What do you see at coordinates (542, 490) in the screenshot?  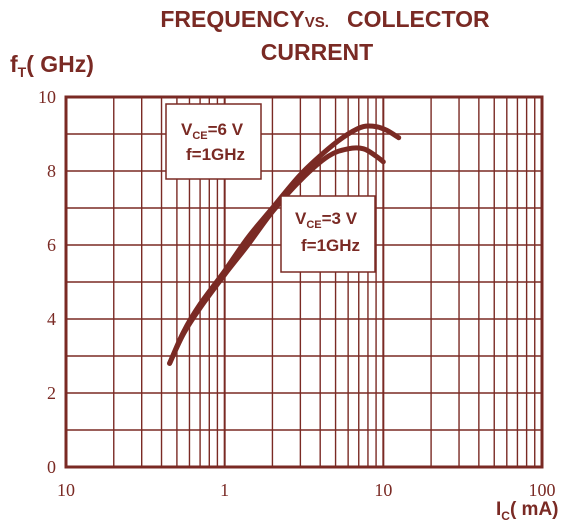 I see `x-tick-label: 100` at bounding box center [542, 490].